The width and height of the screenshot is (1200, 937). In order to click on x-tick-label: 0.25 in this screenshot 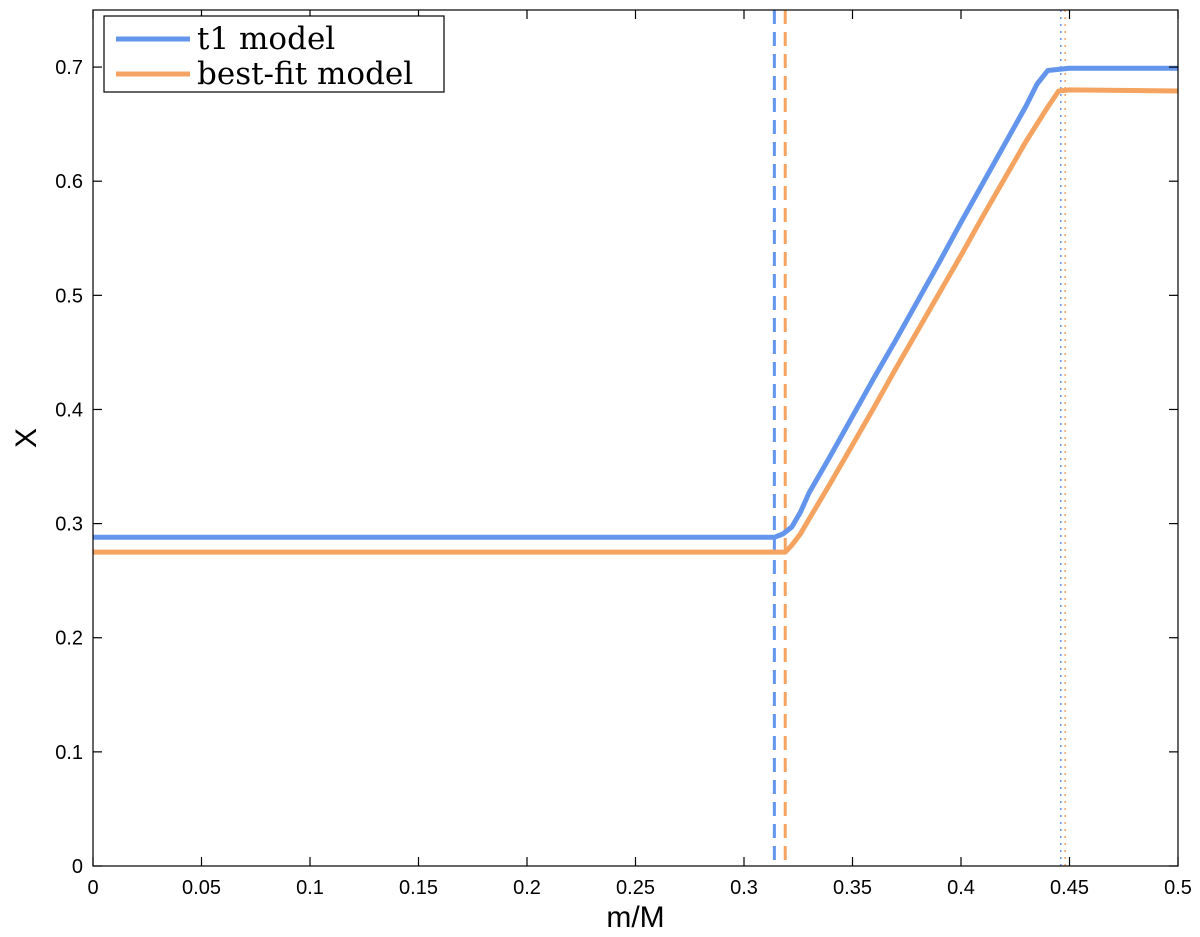, I will do `click(635, 888)`.